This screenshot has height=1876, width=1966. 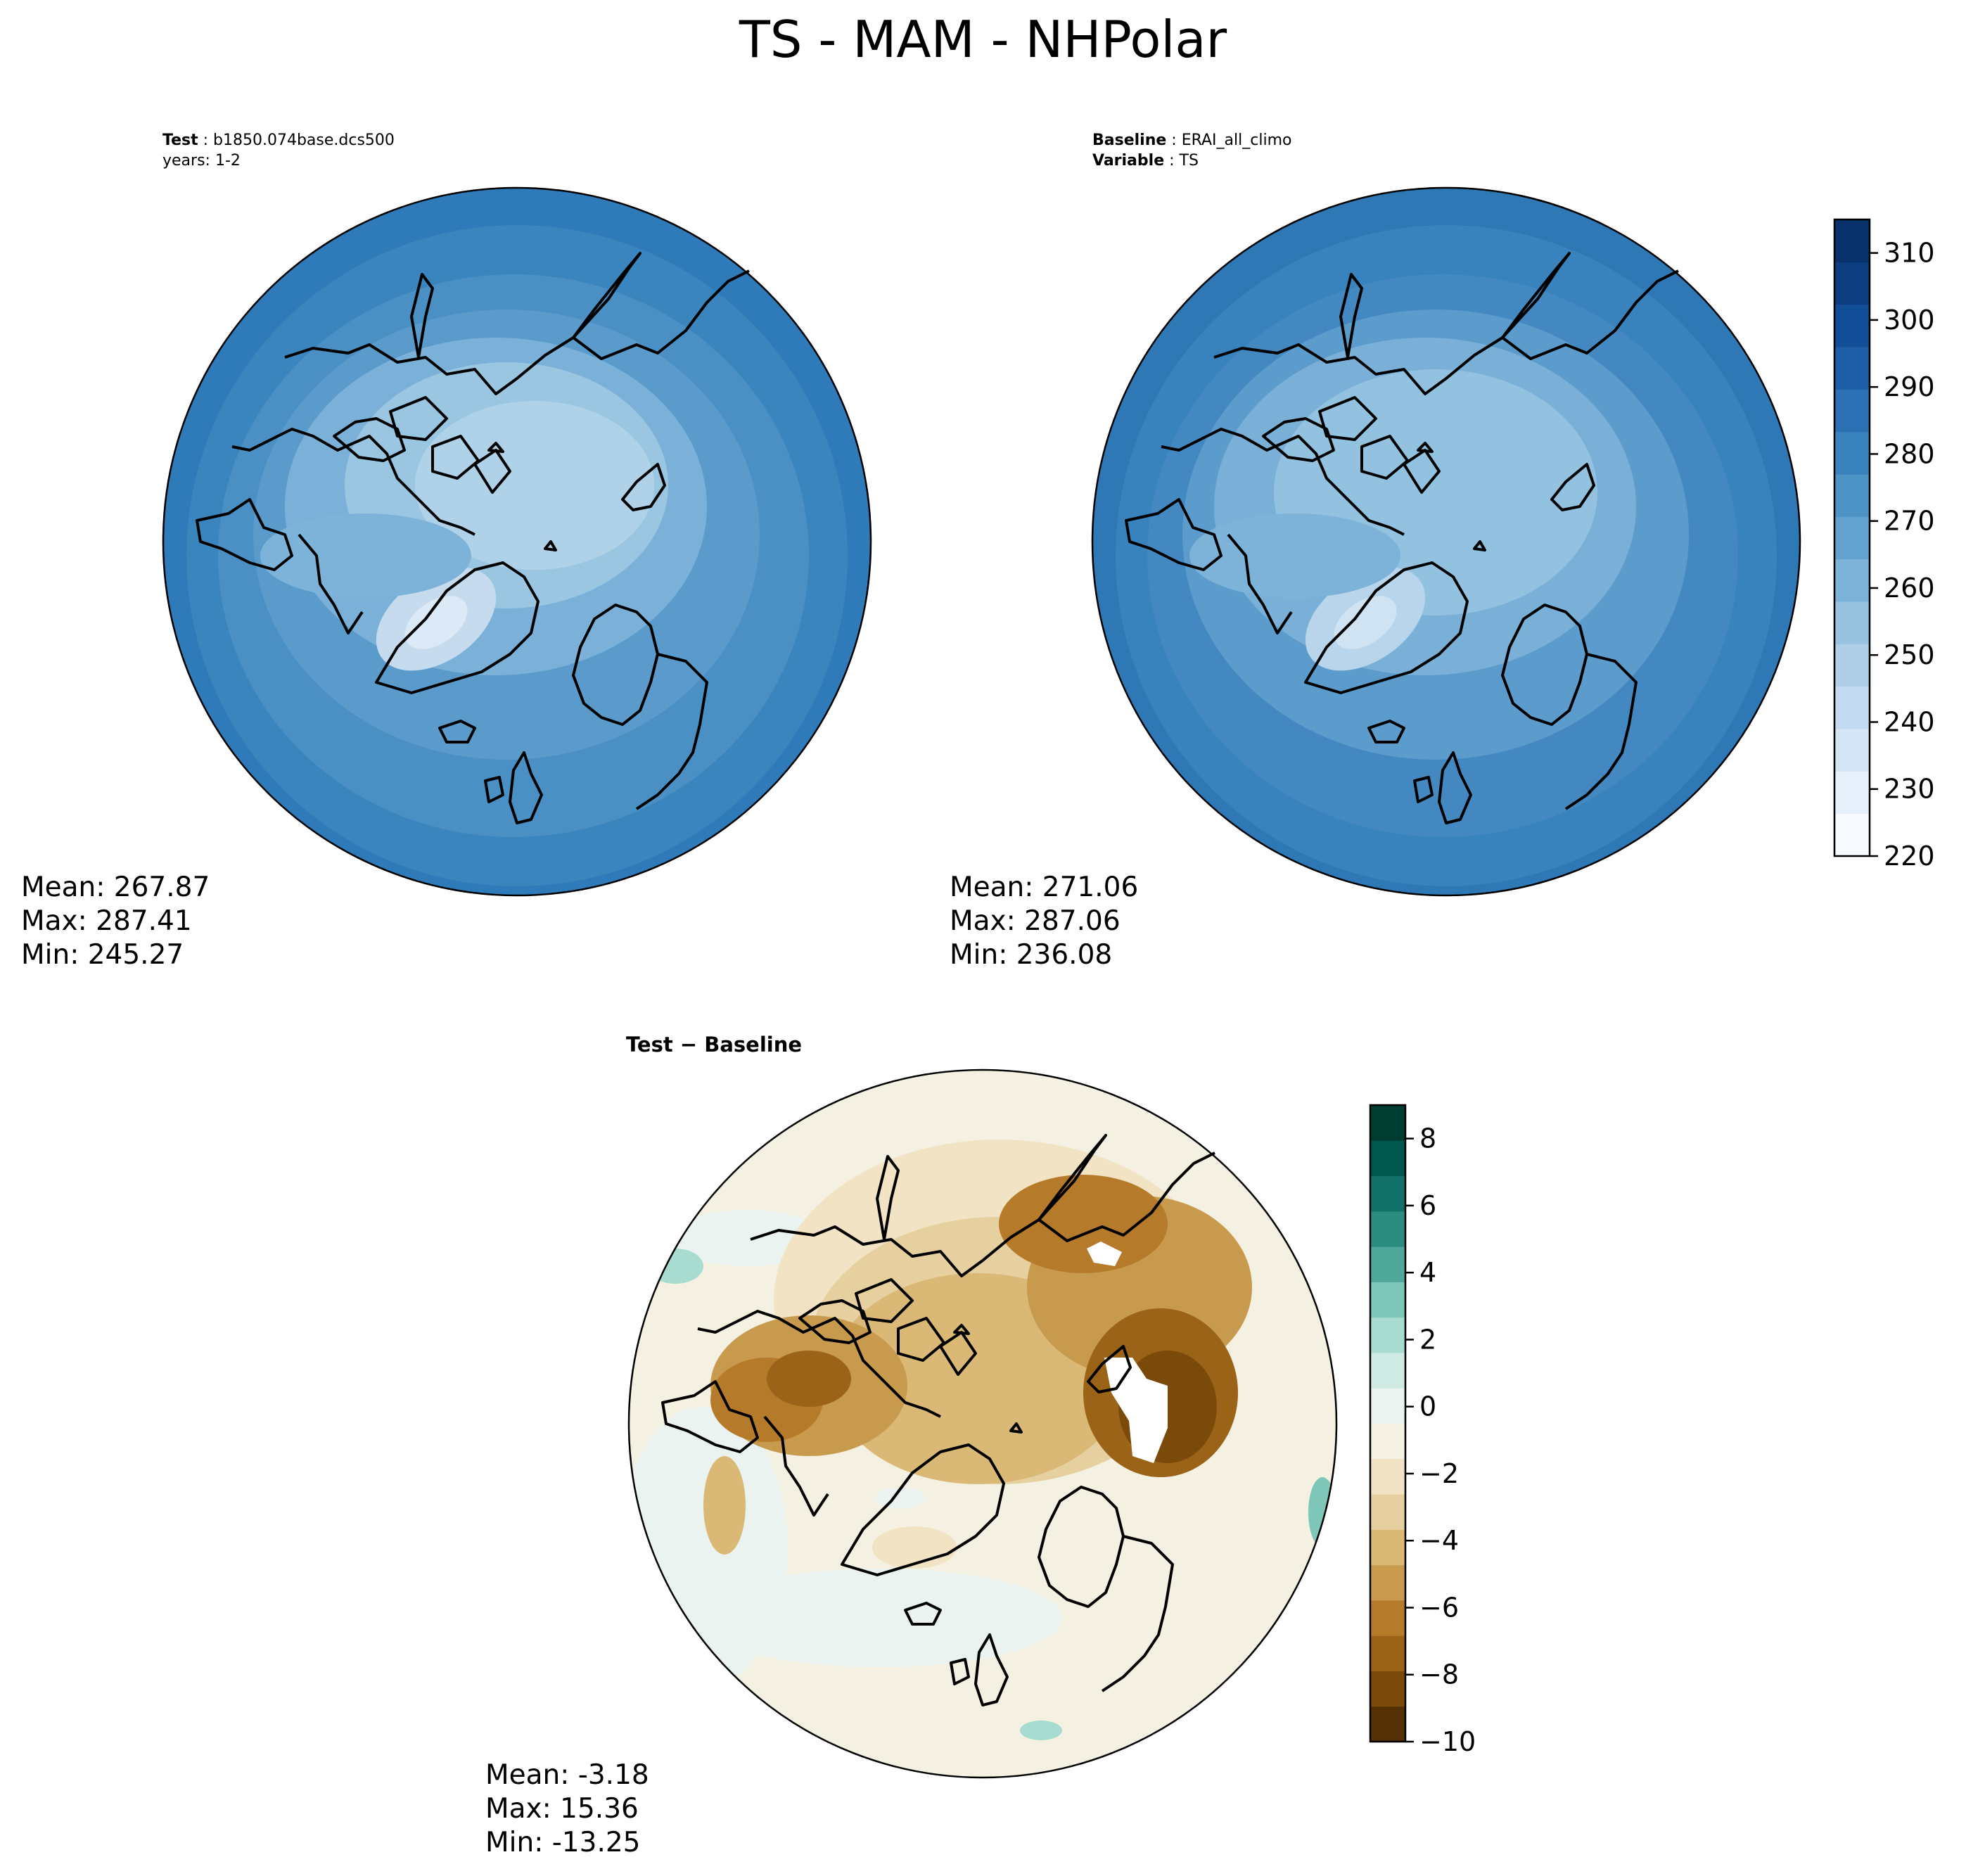 What do you see at coordinates (982, 1423) in the screenshot?
I see `difference-map` at bounding box center [982, 1423].